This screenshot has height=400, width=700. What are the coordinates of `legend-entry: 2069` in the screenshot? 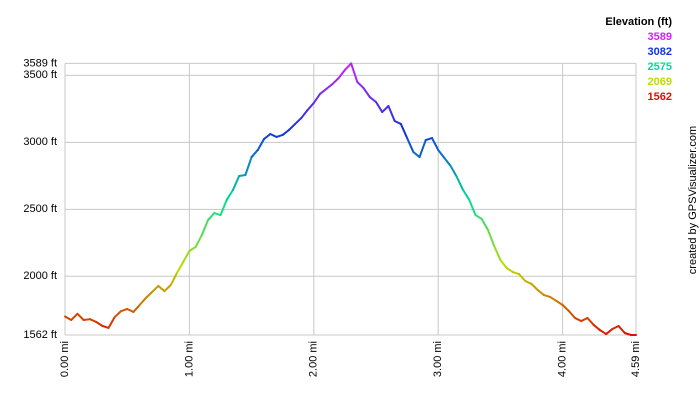 It's located at (660, 82).